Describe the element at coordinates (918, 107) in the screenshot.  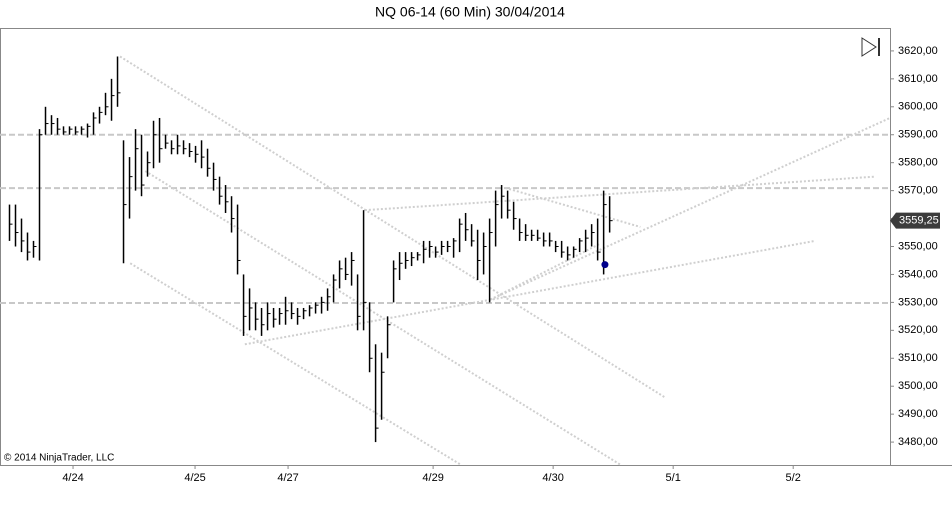
I see `y-tick-label: 3600,00` at that location.